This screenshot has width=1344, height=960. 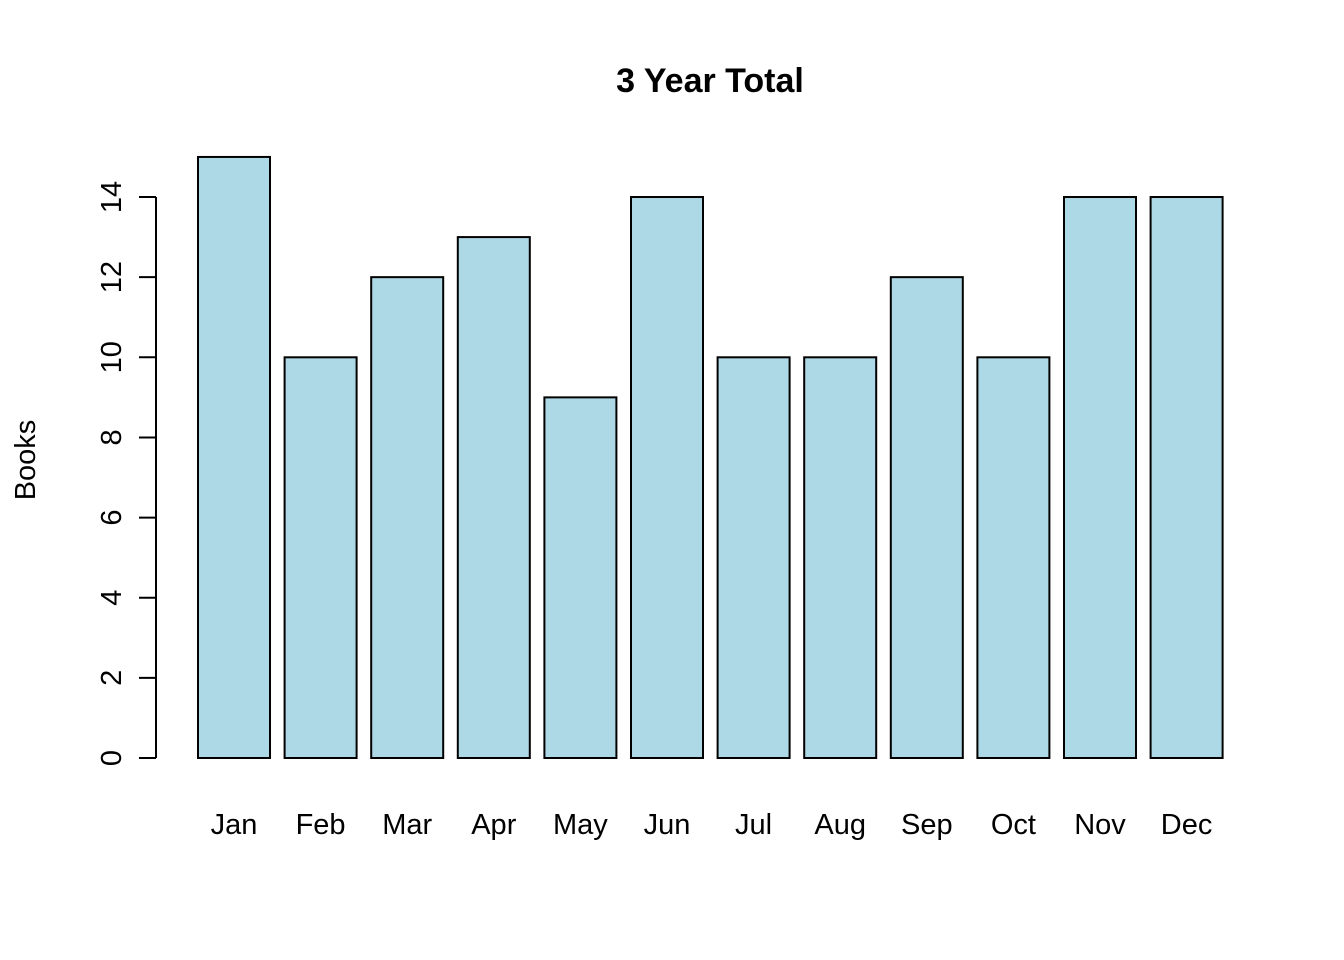 What do you see at coordinates (667, 825) in the screenshot?
I see `x-tick-label-jun: Jun` at bounding box center [667, 825].